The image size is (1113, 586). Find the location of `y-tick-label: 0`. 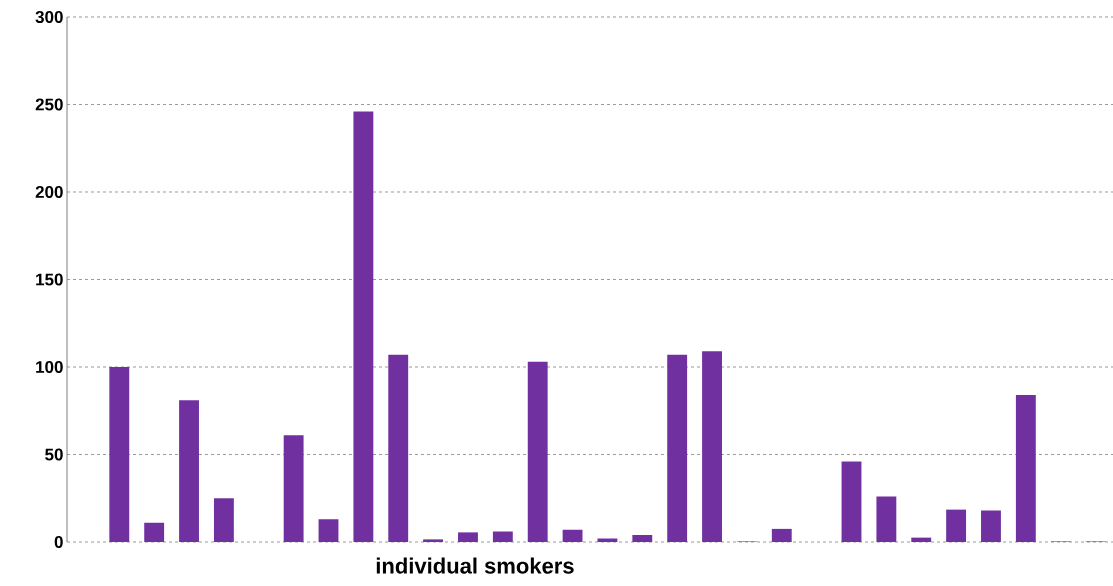

y-tick-label: 0 is located at coordinates (58, 542).